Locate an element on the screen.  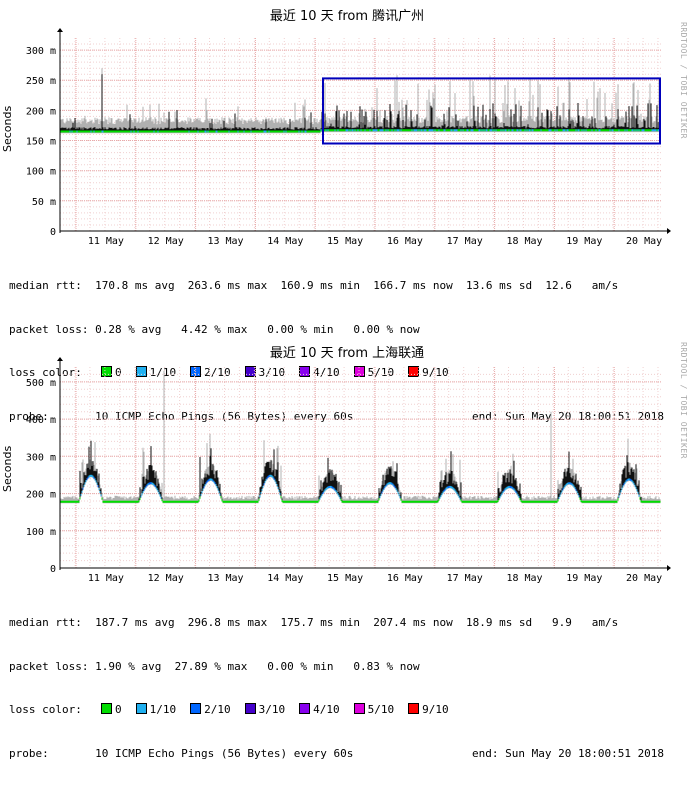
chart-title: 最近 10 天 from 腾讯广州 is located at coordinates (347, 16).